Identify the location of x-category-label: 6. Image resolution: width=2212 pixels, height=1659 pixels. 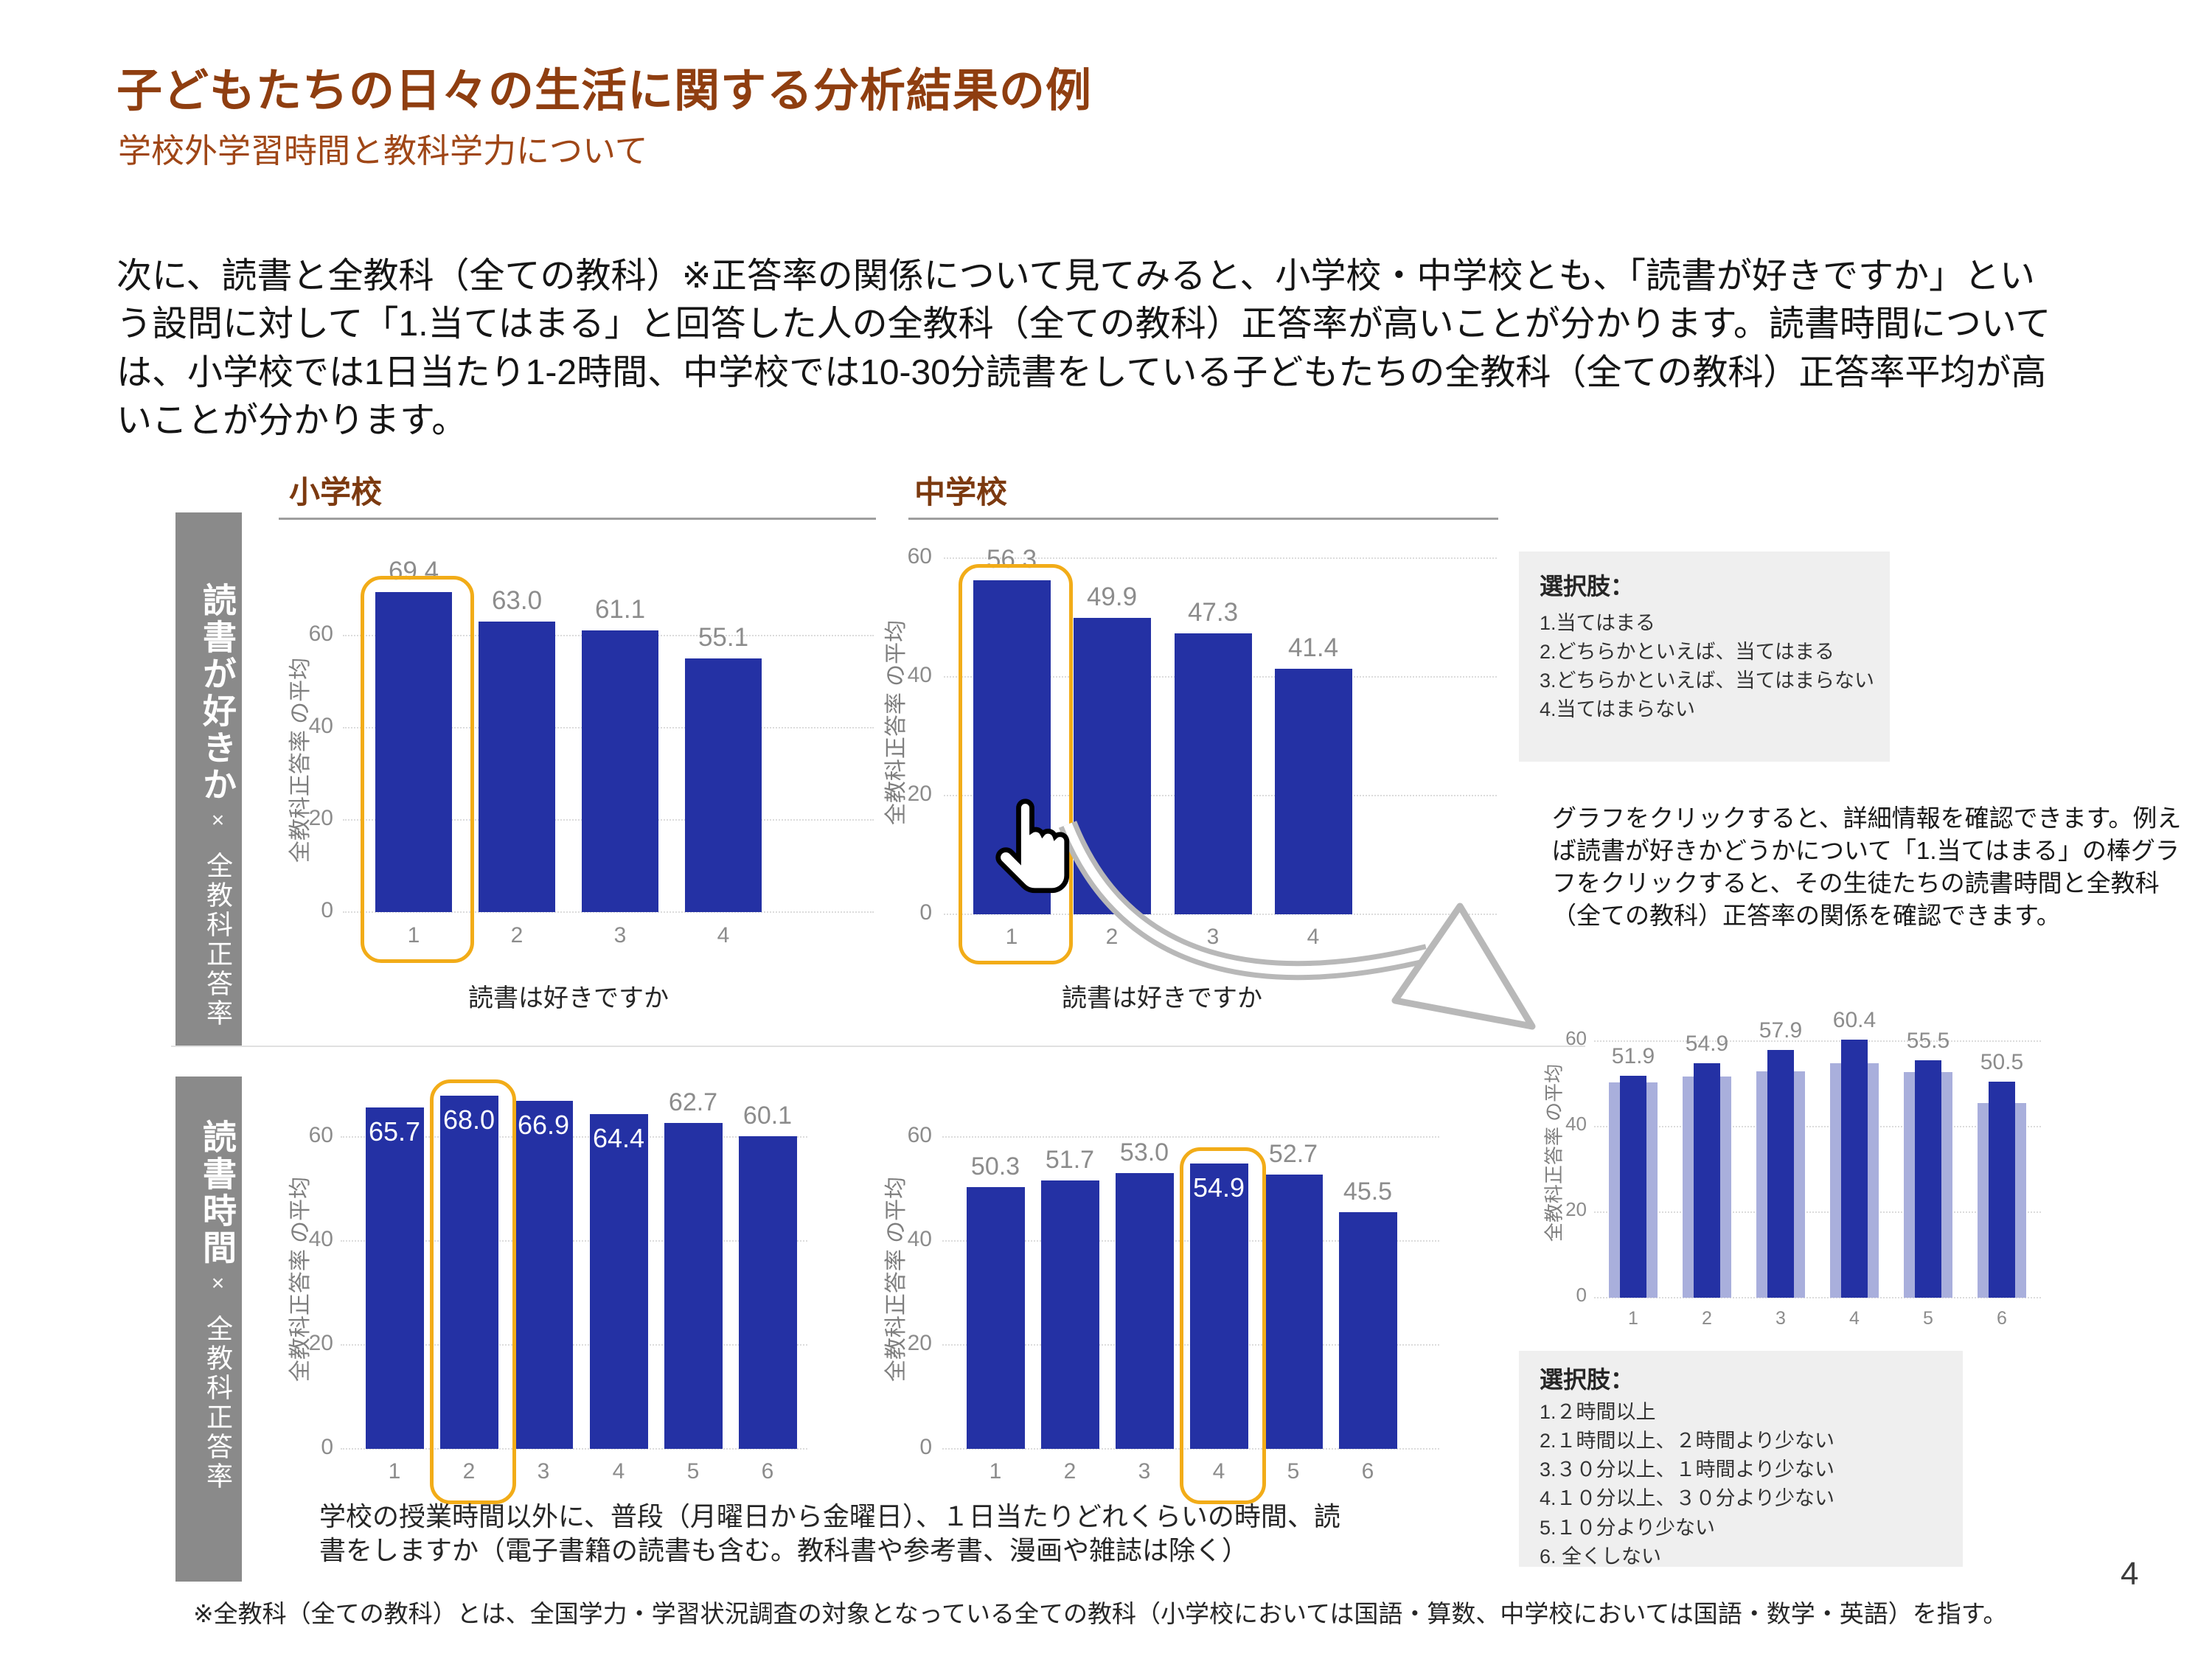
(1367, 1471).